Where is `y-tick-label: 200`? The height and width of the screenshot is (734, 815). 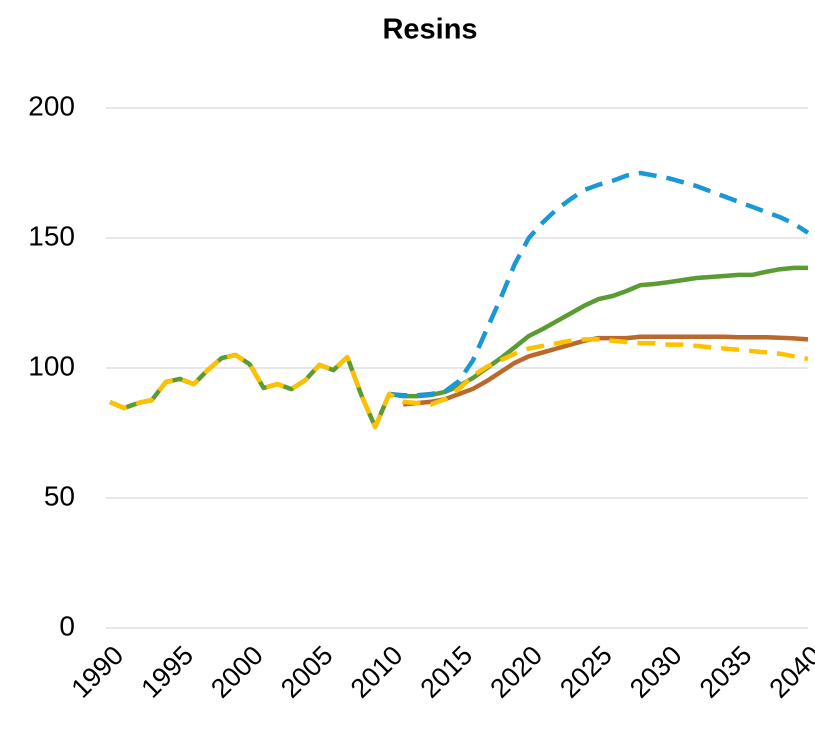 y-tick-label: 200 is located at coordinates (51, 105).